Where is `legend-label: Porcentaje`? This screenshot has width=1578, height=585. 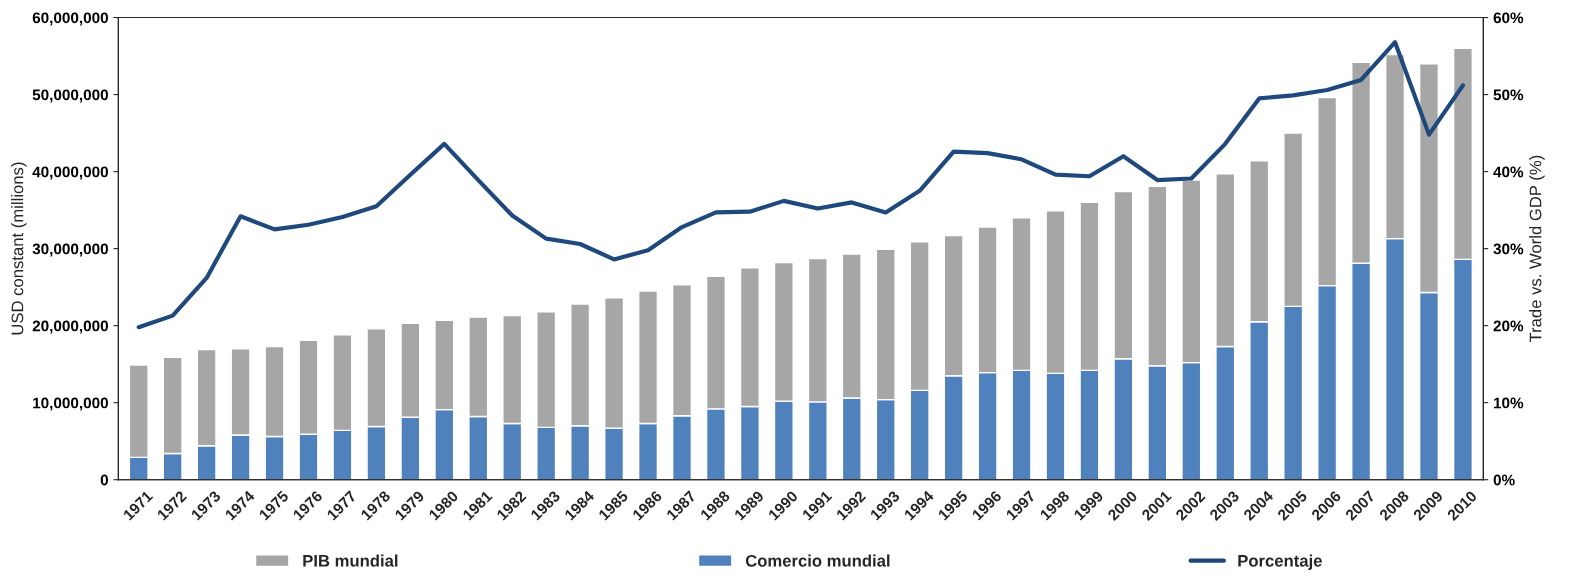 legend-label: Porcentaje is located at coordinates (1280, 562).